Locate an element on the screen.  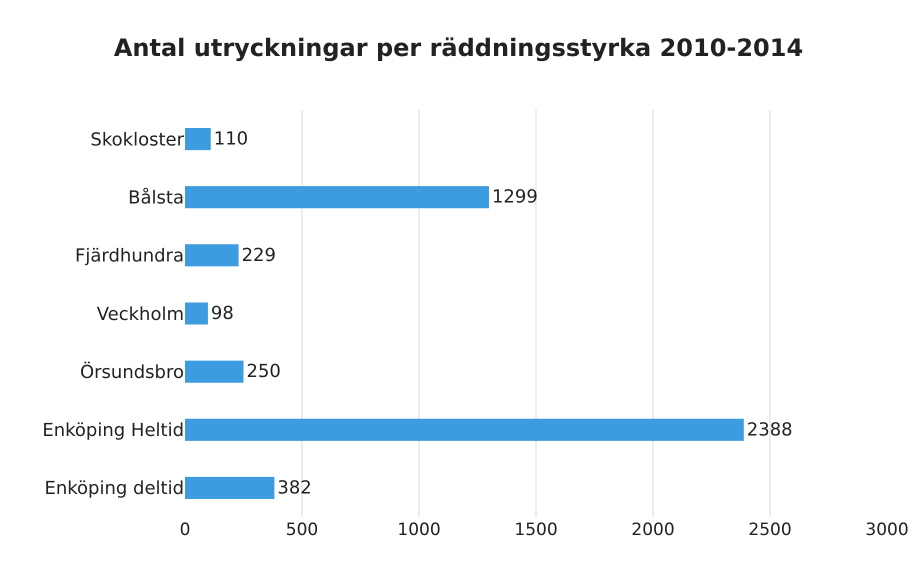
x-tick-label: 2500 is located at coordinates (770, 530).